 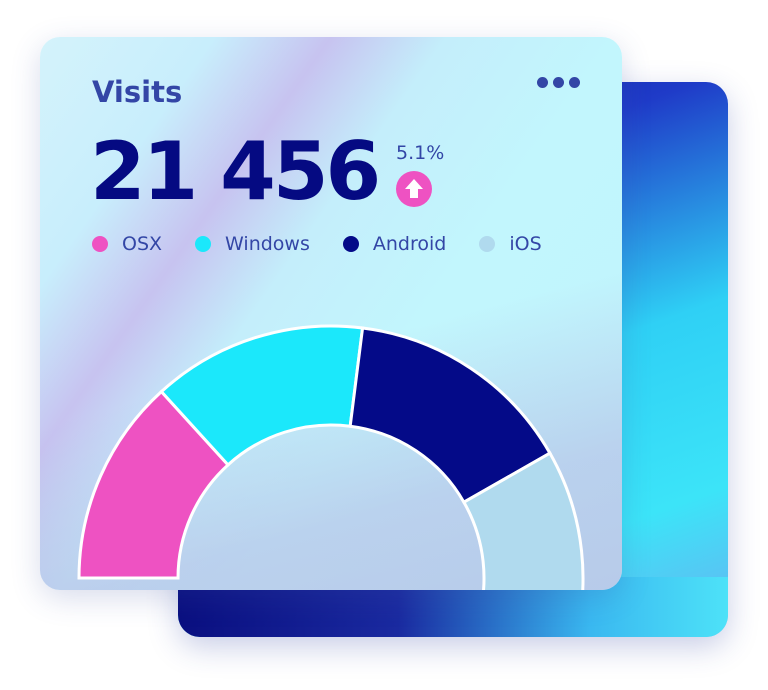 What do you see at coordinates (558, 82) in the screenshot?
I see `more-options-icon` at bounding box center [558, 82].